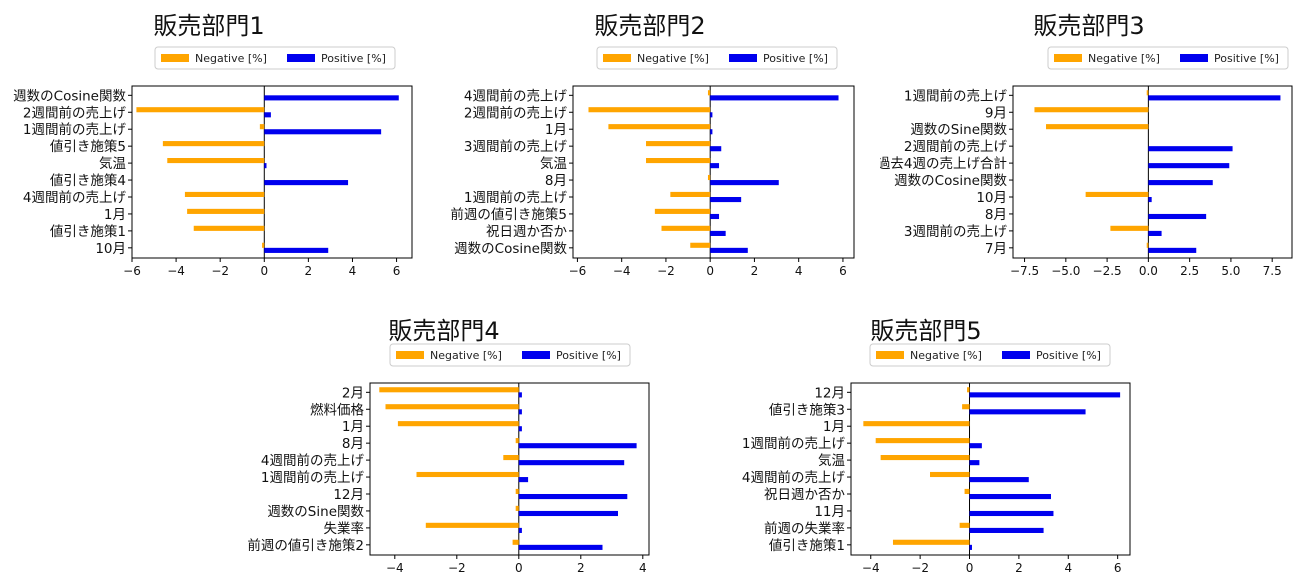 The width and height of the screenshot is (1299, 581). What do you see at coordinates (1089, 26) in the screenshot?
I see `chart-title: 販売部門3` at bounding box center [1089, 26].